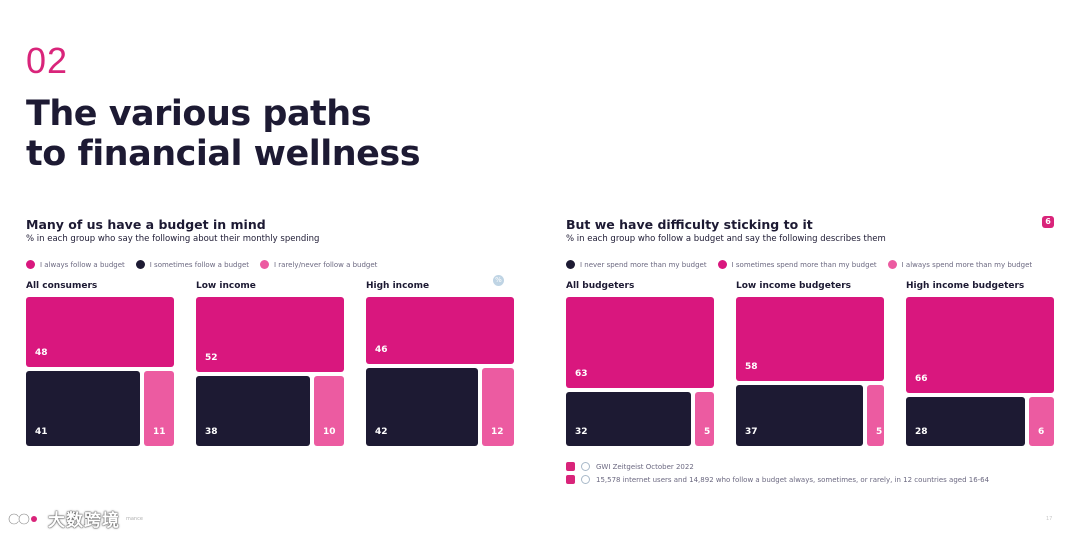 The image size is (1080, 539). What do you see at coordinates (329, 411) in the screenshot?
I see `bar-segment-bottom-right: 10` at bounding box center [329, 411].